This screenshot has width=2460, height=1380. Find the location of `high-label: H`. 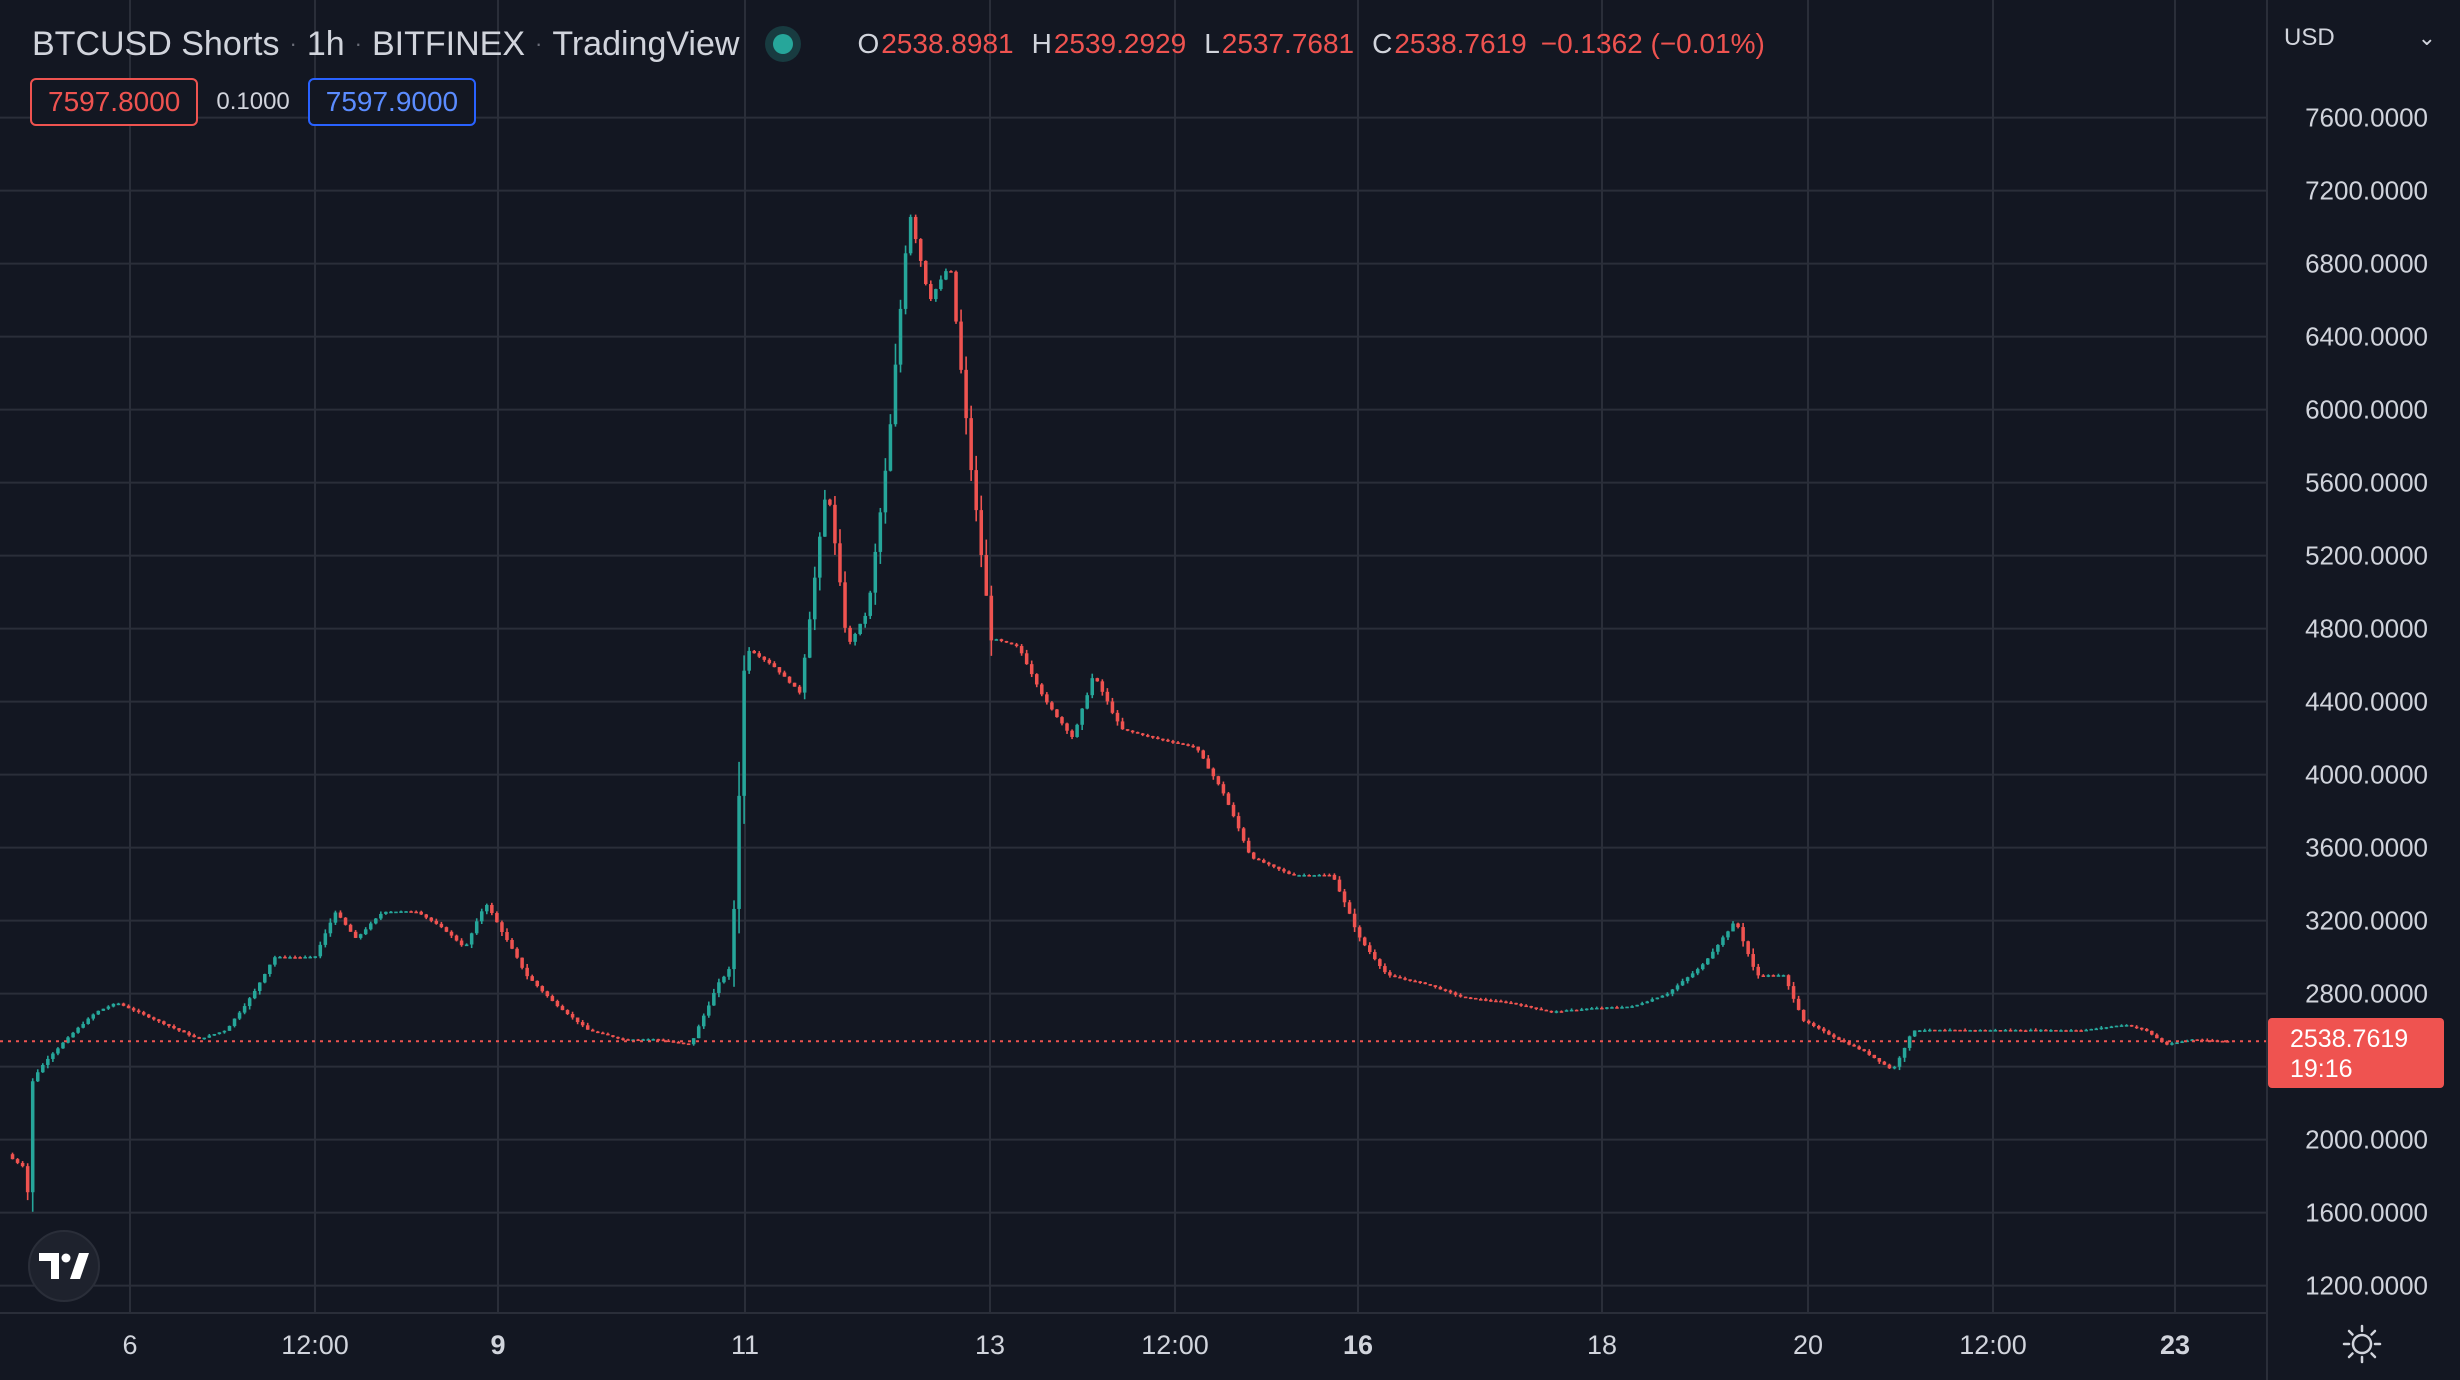

high-label: H is located at coordinates (1041, 43).